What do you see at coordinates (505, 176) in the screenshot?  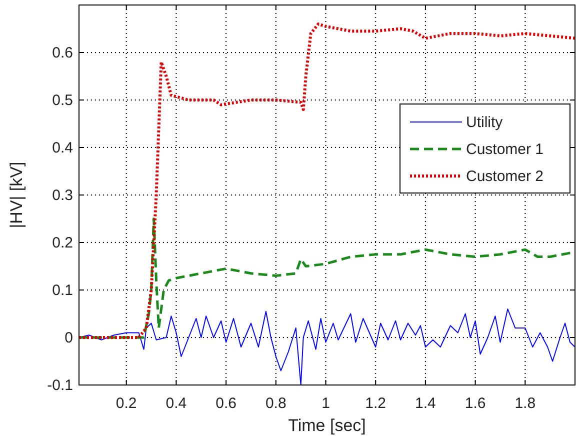 I see `legend-label: Customer 2` at bounding box center [505, 176].